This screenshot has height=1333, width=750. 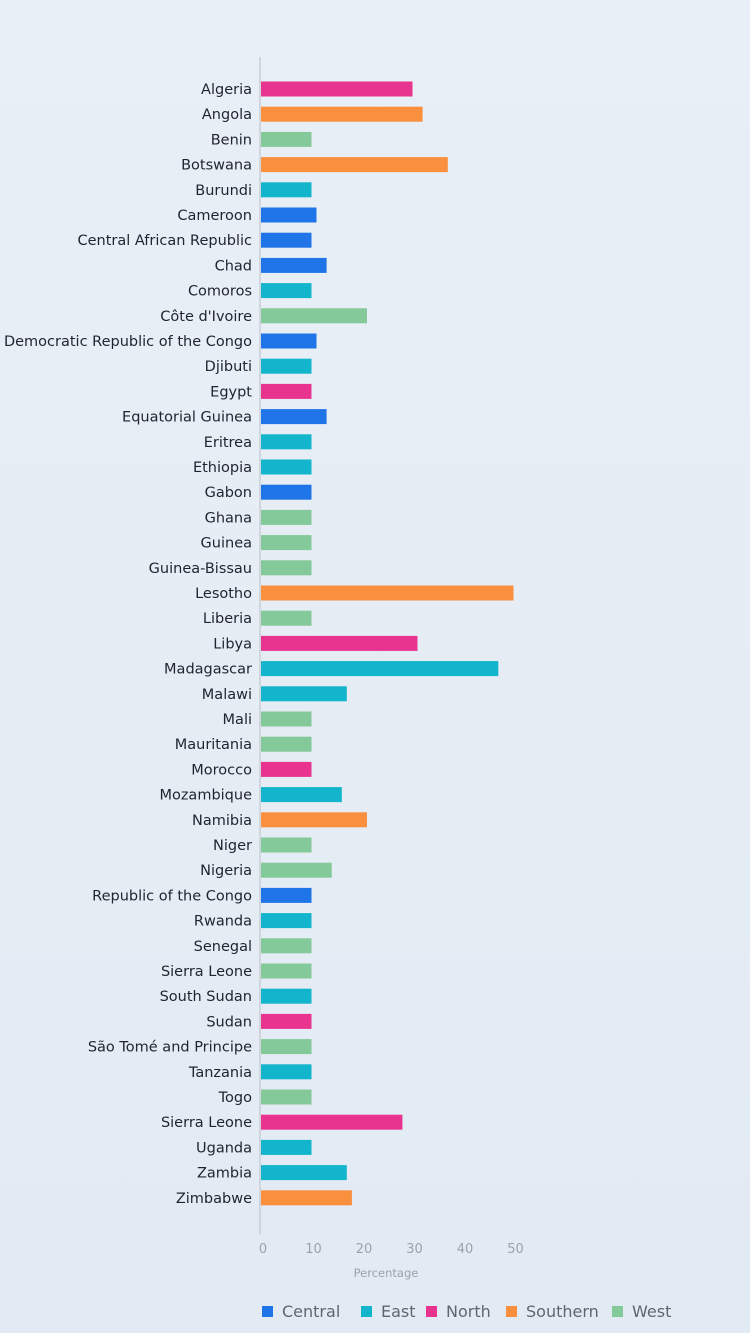 What do you see at coordinates (213, 745) in the screenshot?
I see `category-label-26: Mauritania` at bounding box center [213, 745].